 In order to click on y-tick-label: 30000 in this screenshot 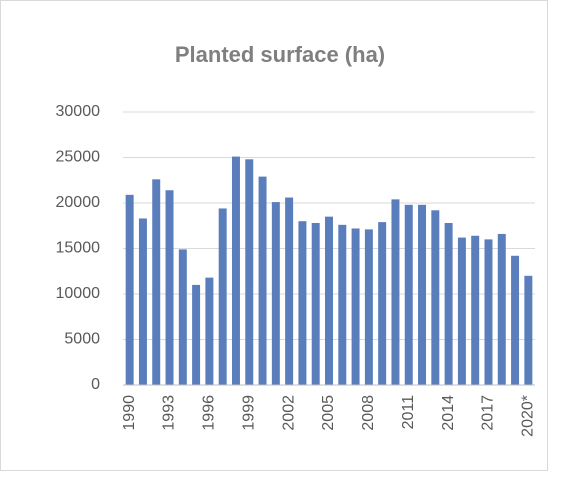, I will do `click(78, 111)`.